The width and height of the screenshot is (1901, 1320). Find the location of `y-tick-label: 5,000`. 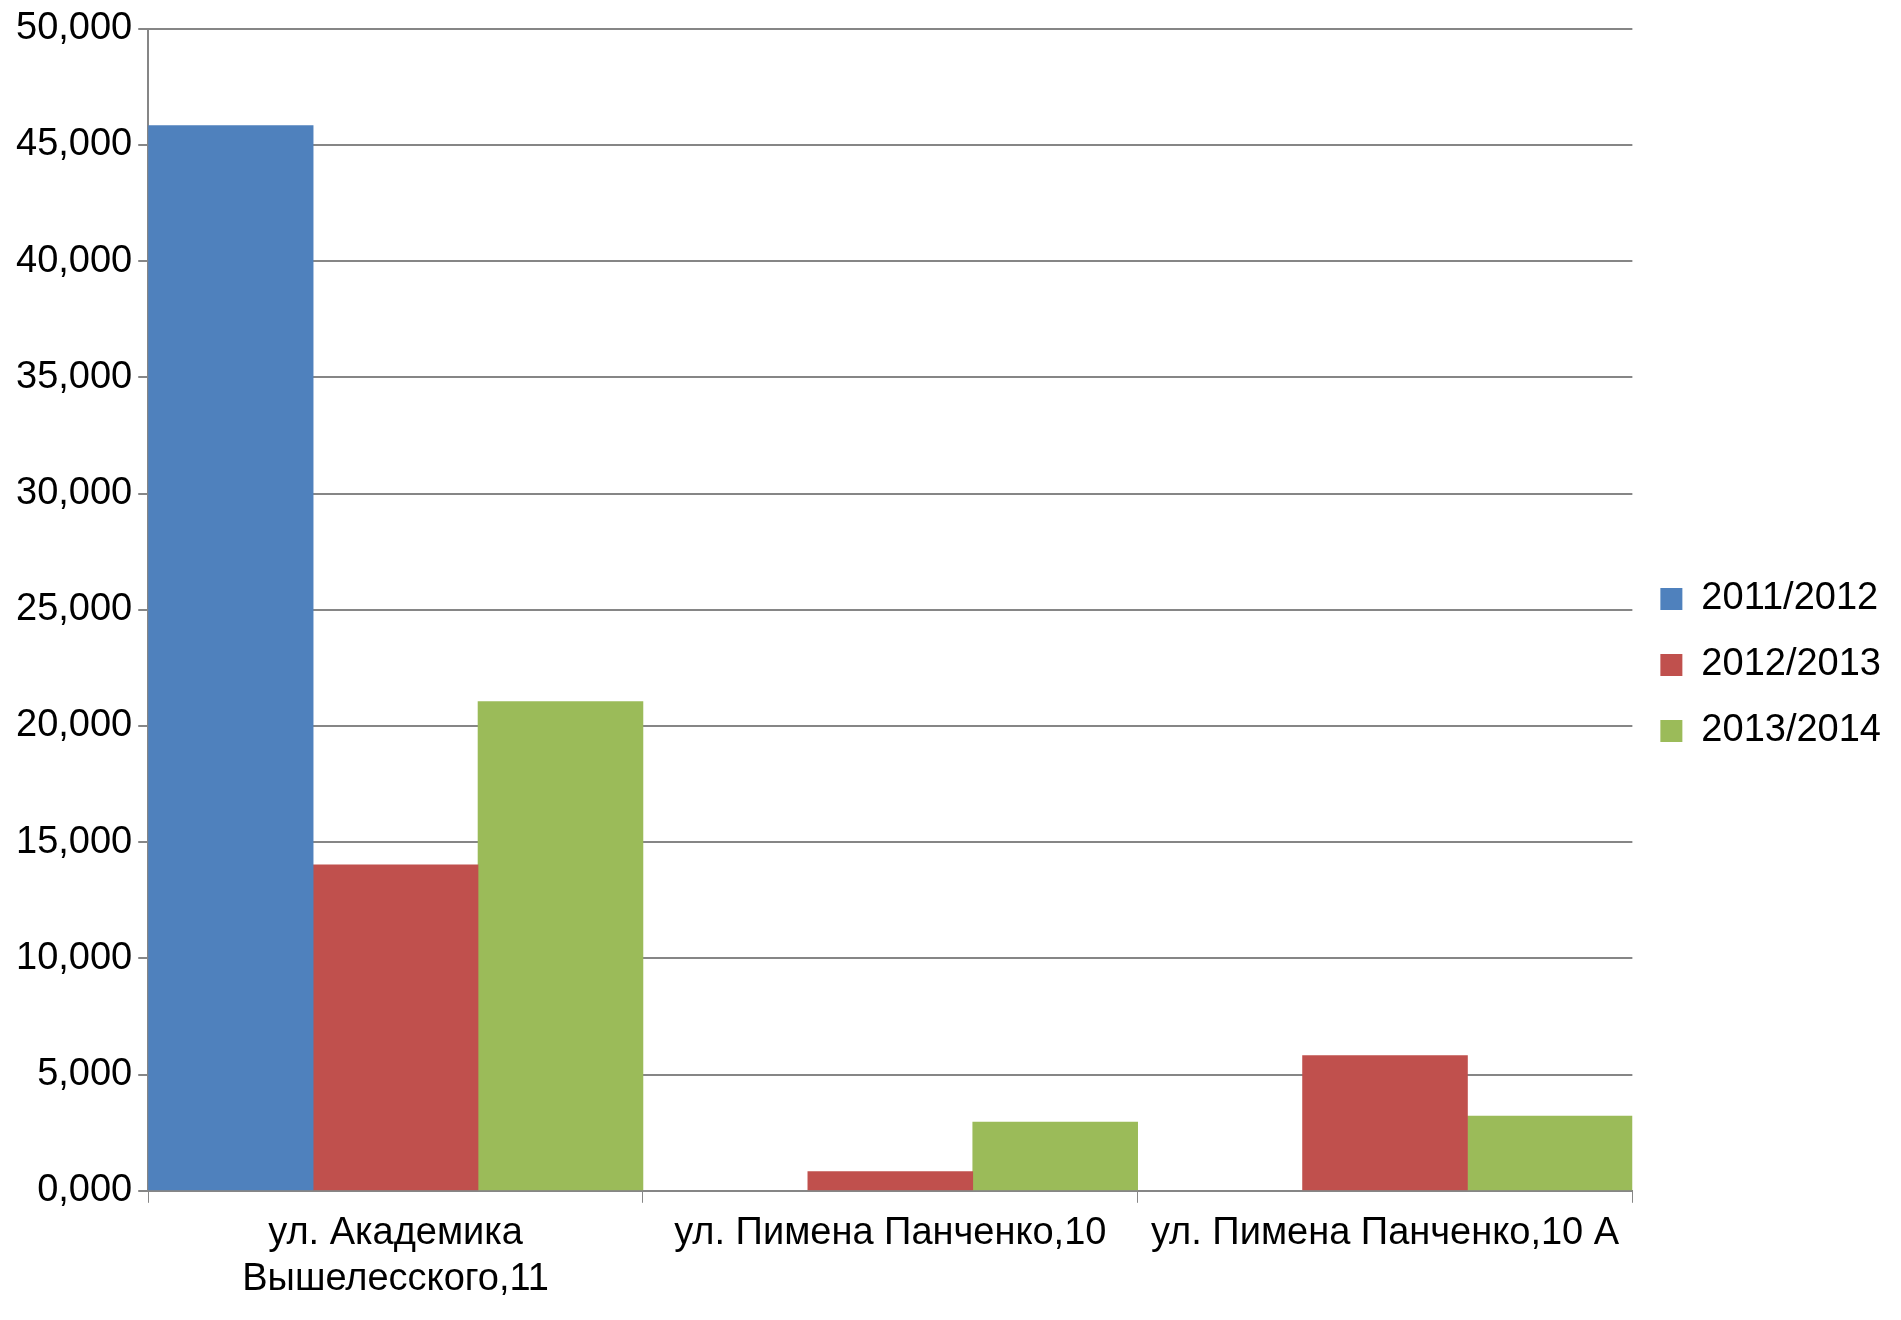

y-tick-label: 5,000 is located at coordinates (85, 1072).